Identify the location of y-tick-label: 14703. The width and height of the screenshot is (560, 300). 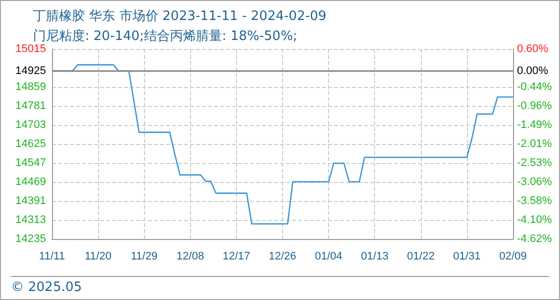
(30, 125).